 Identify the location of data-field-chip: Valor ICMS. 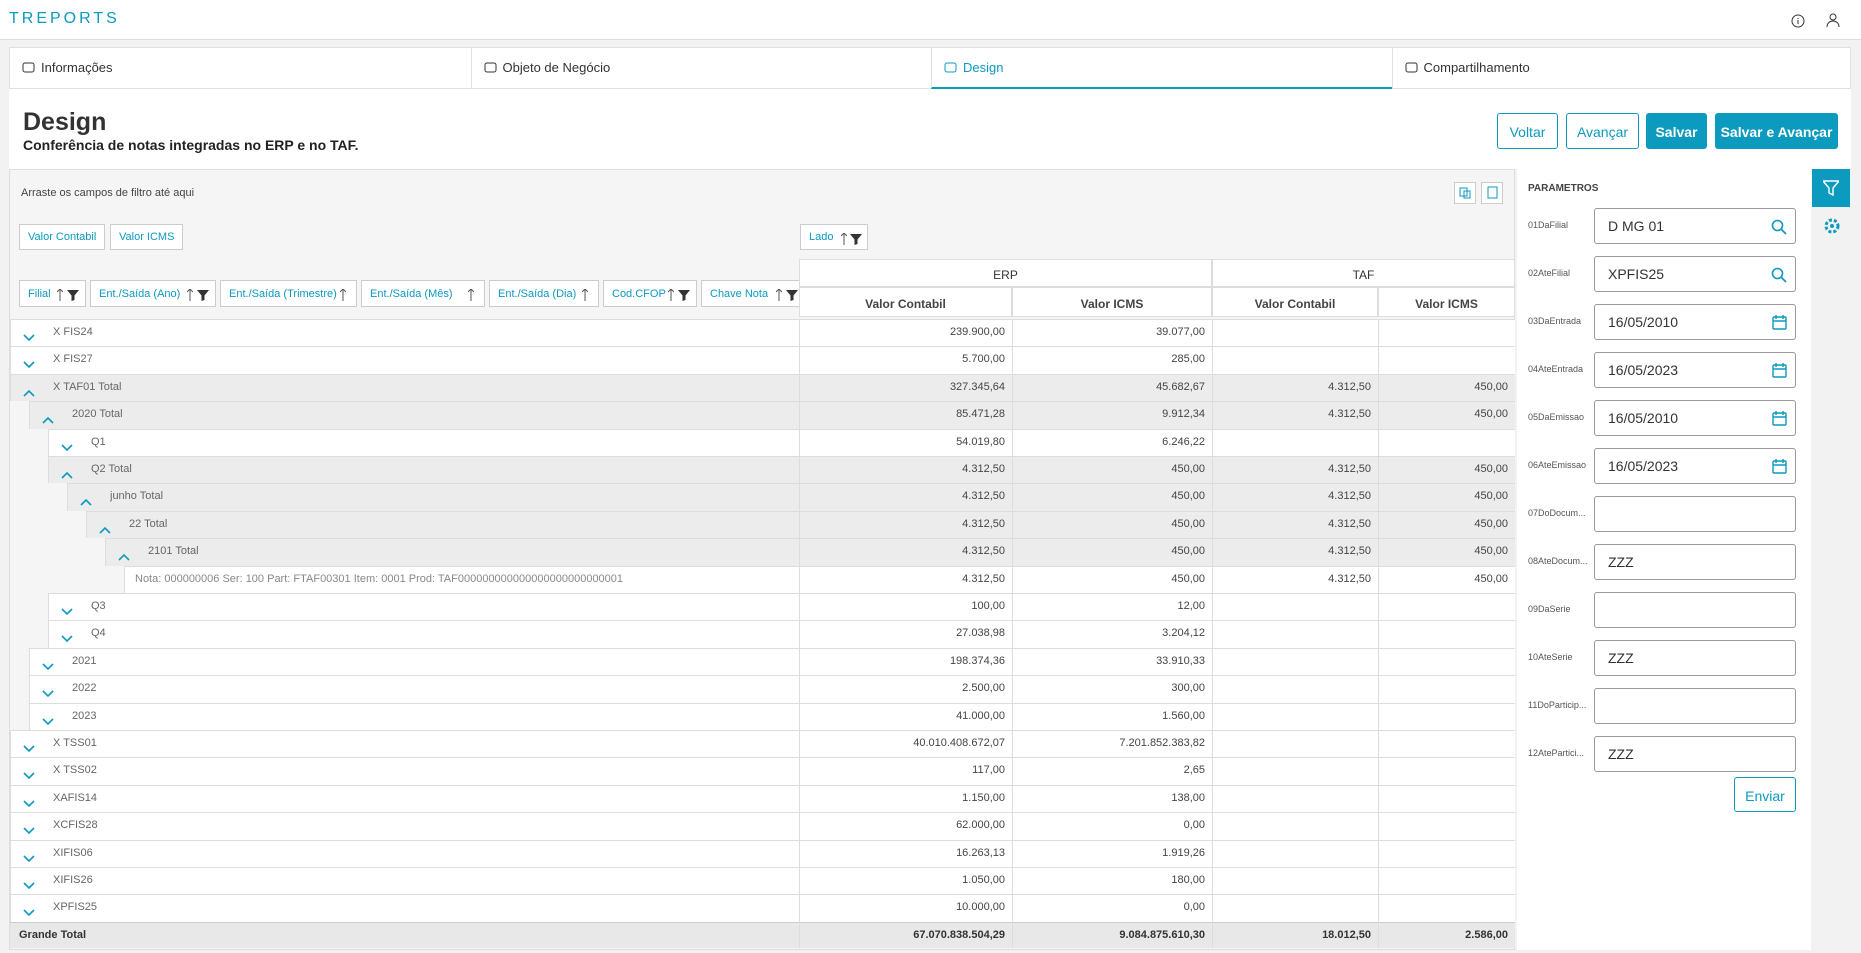
(146, 237).